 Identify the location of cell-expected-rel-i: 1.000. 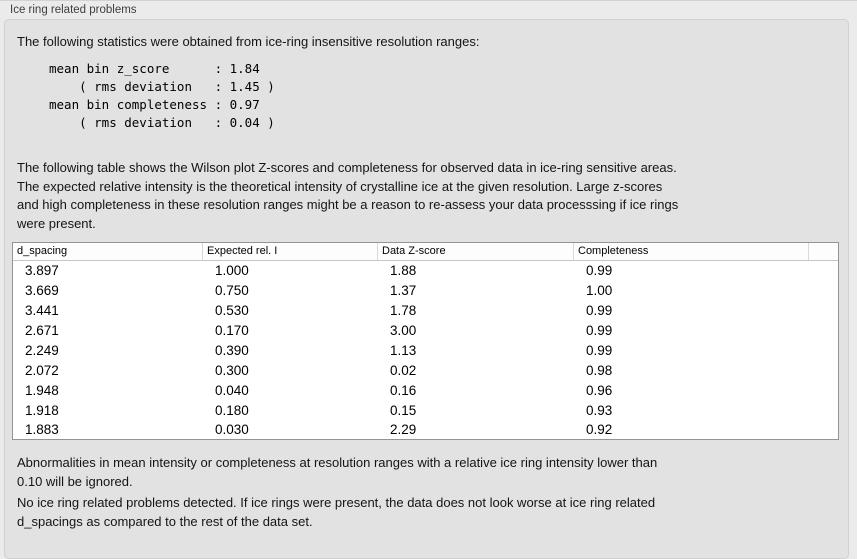
(232, 271).